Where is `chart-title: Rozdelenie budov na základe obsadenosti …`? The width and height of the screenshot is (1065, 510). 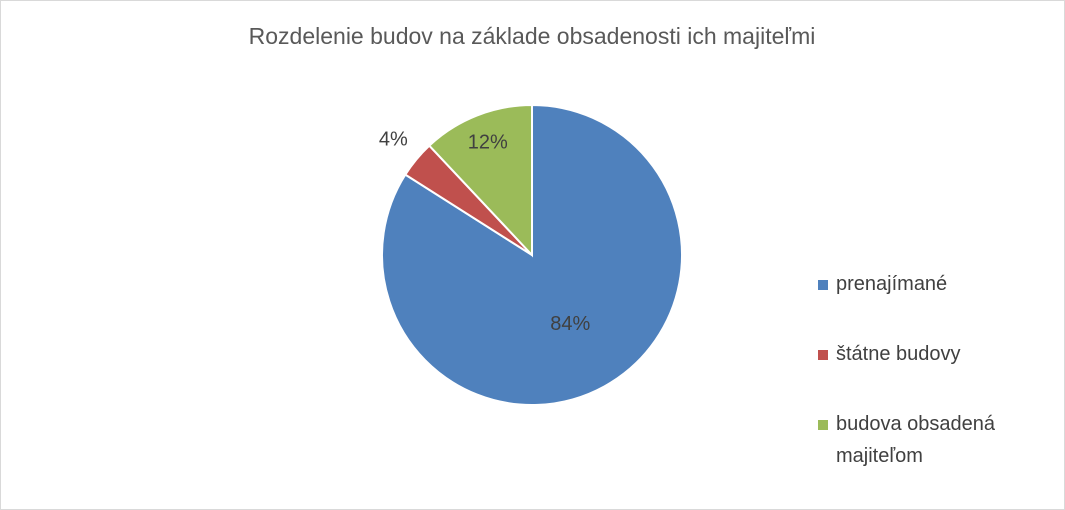 chart-title: Rozdelenie budov na základe obsadenosti … is located at coordinates (532, 36).